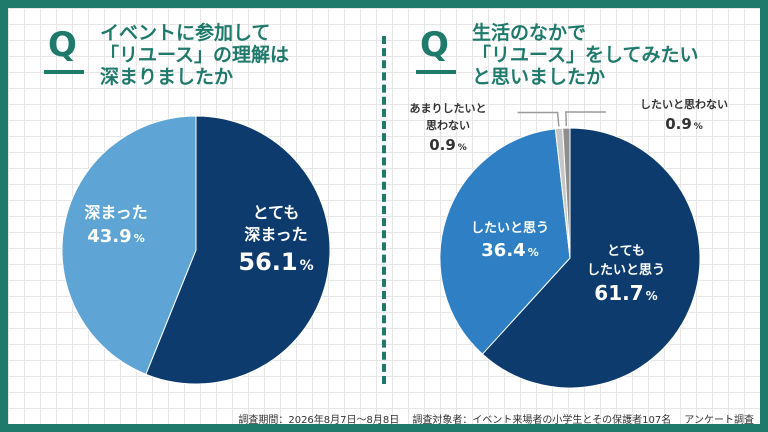 The height and width of the screenshot is (432, 768). What do you see at coordinates (275, 234) in the screenshot?
I see `slice-label-1-1-line-2: 深まった` at bounding box center [275, 234].